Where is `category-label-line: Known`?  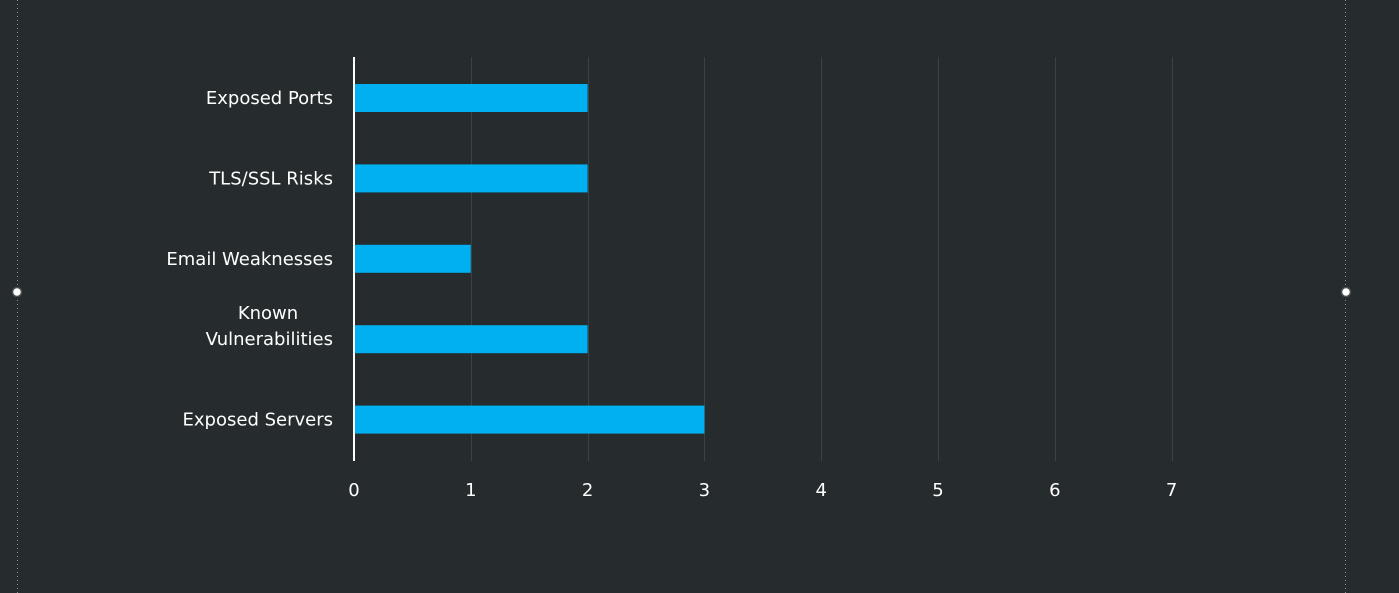
category-label-line: Known is located at coordinates (268, 313).